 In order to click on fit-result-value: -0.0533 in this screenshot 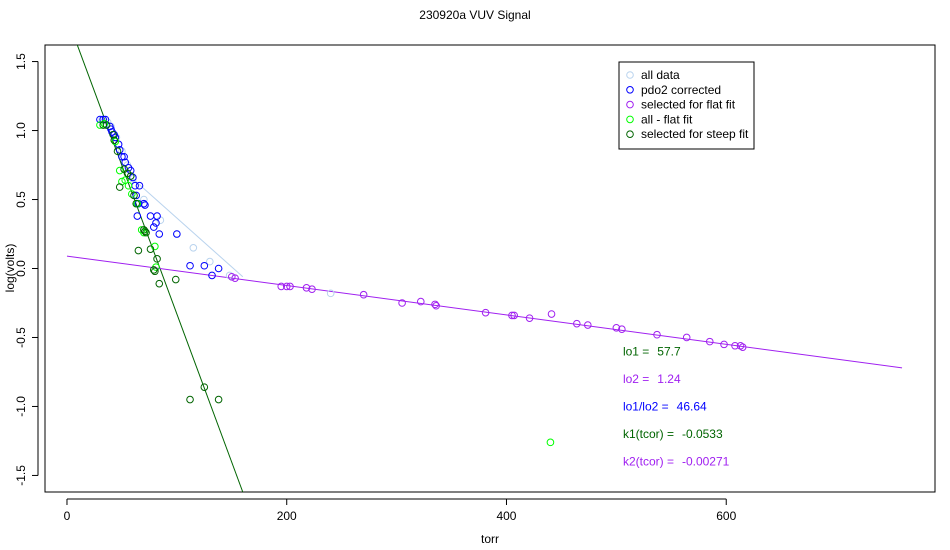, I will do `click(702, 434)`.